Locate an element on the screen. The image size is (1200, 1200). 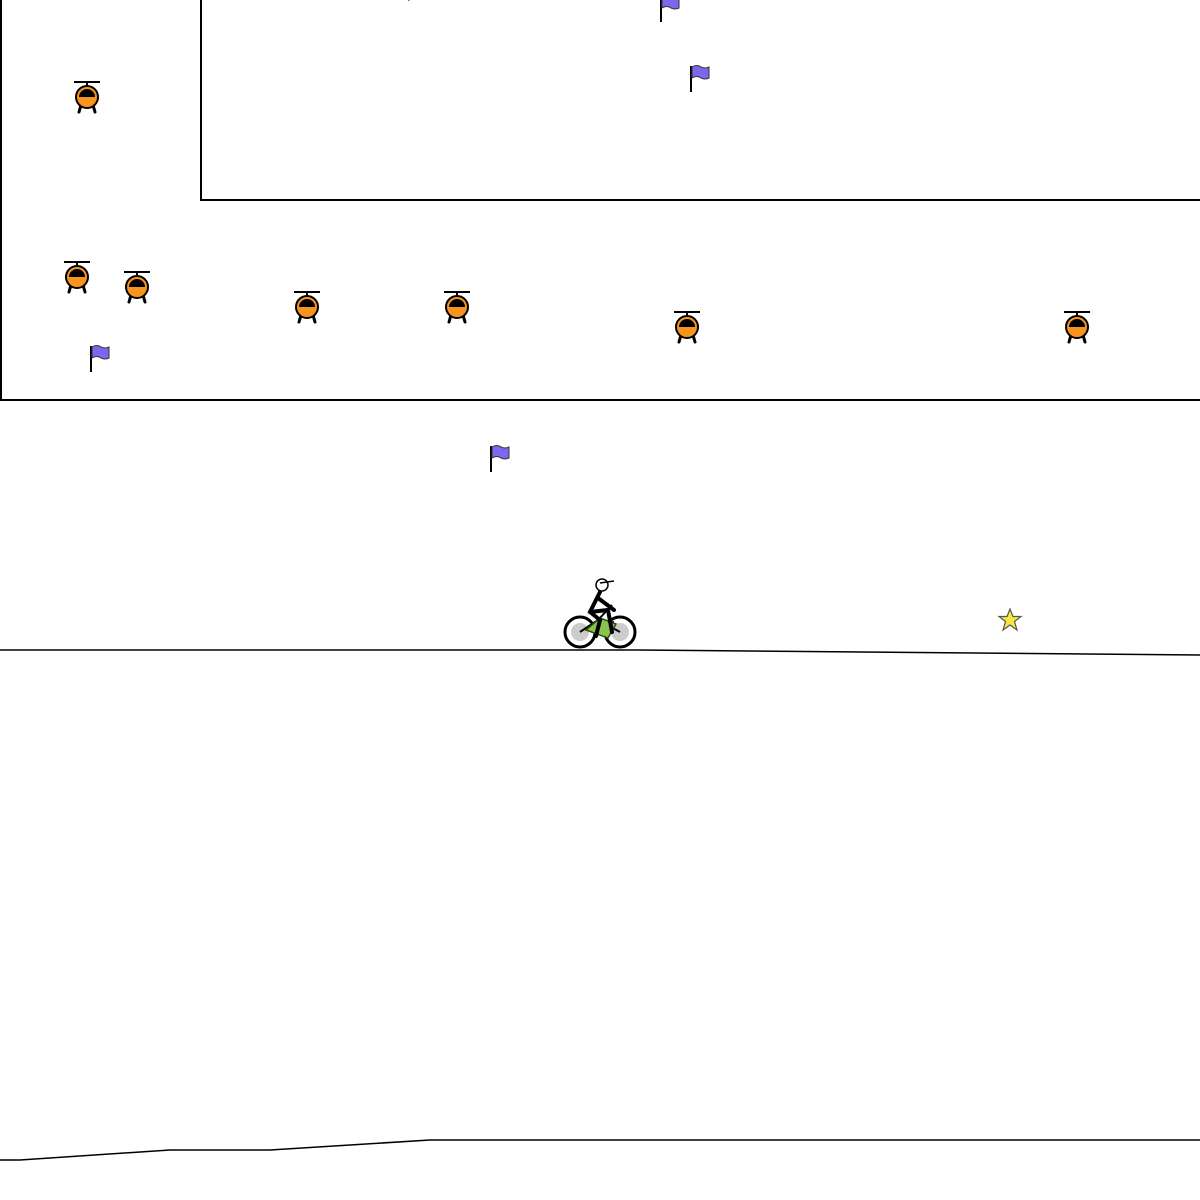
goal-star is located at coordinates (1010, 619).